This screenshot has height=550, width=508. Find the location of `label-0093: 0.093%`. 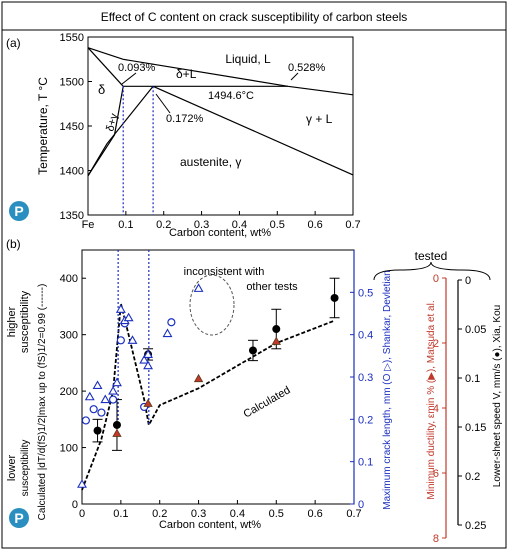

label-0093: 0.093% is located at coordinates (137, 68).